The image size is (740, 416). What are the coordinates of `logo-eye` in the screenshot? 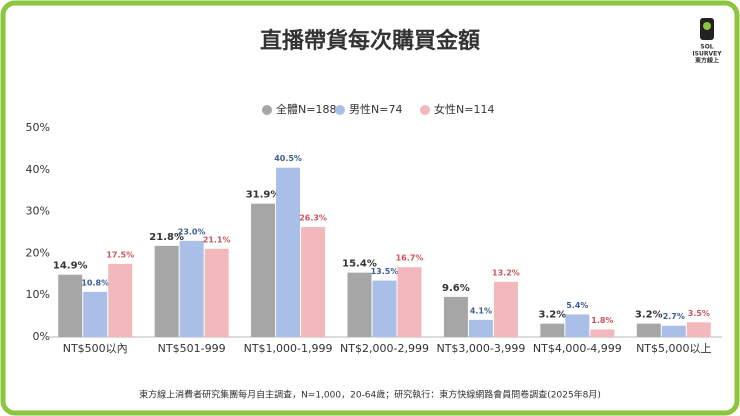 It's located at (707, 26).